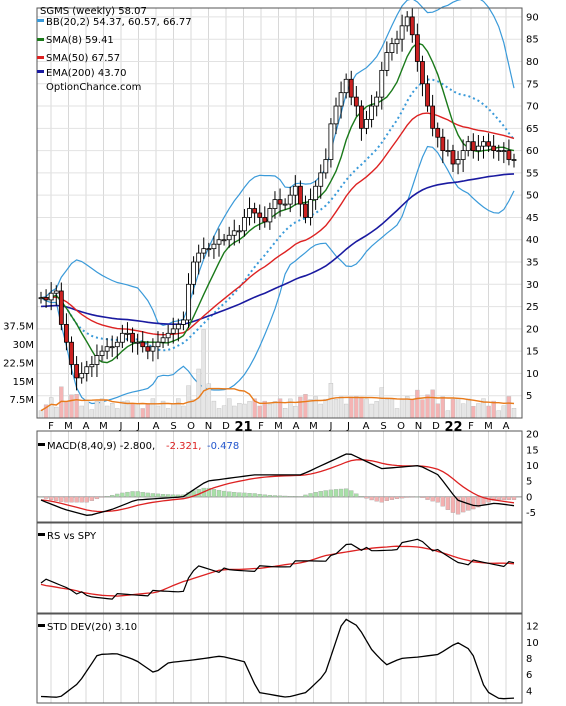 Image resolution: width=566 pixels, height=706 pixels. What do you see at coordinates (532, 173) in the screenshot?
I see `price-tick-label: 55` at bounding box center [532, 173].